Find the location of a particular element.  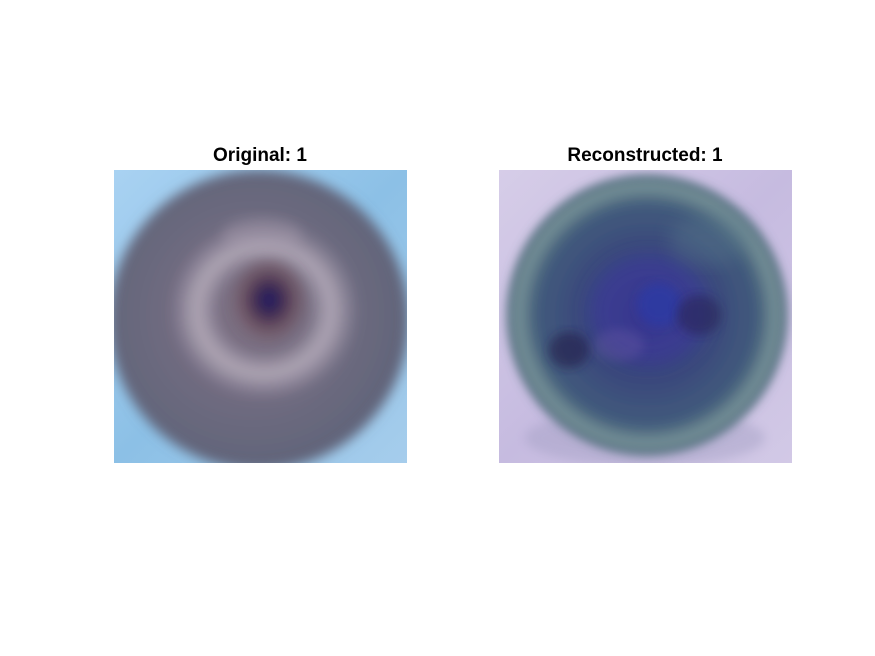

original-image is located at coordinates (260, 316).